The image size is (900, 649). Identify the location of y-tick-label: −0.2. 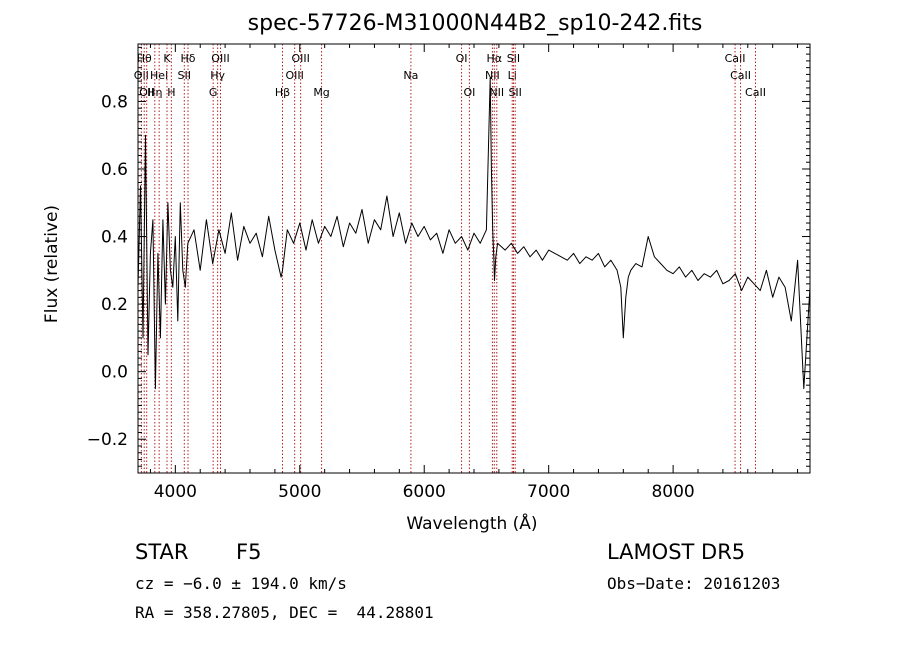
(107, 440).